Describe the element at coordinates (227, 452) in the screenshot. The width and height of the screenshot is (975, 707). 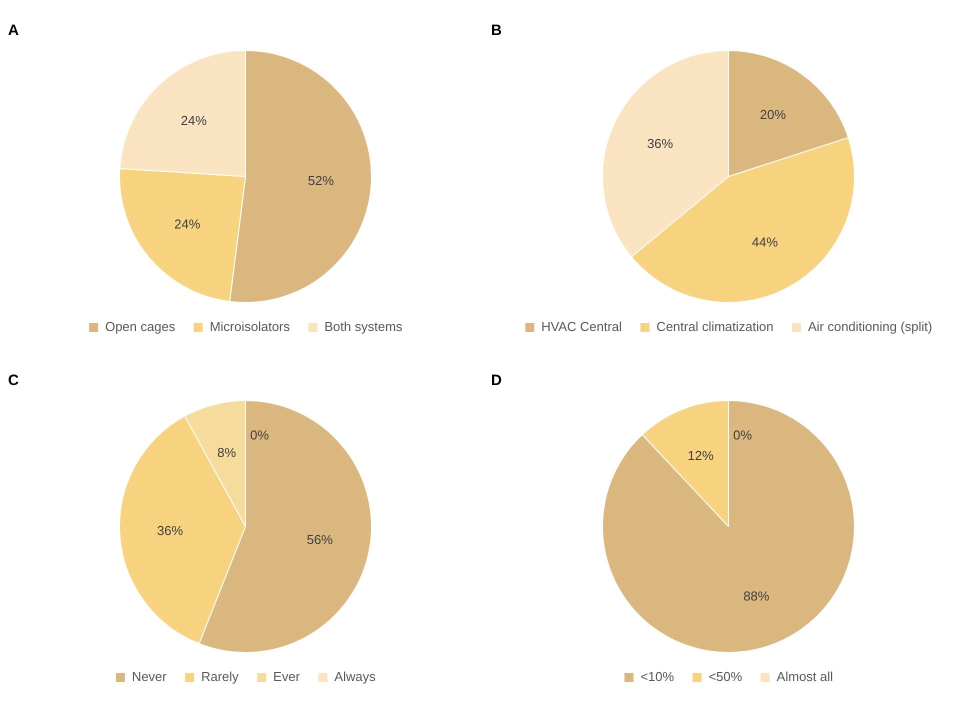
I see `data-label: 8%` at that location.